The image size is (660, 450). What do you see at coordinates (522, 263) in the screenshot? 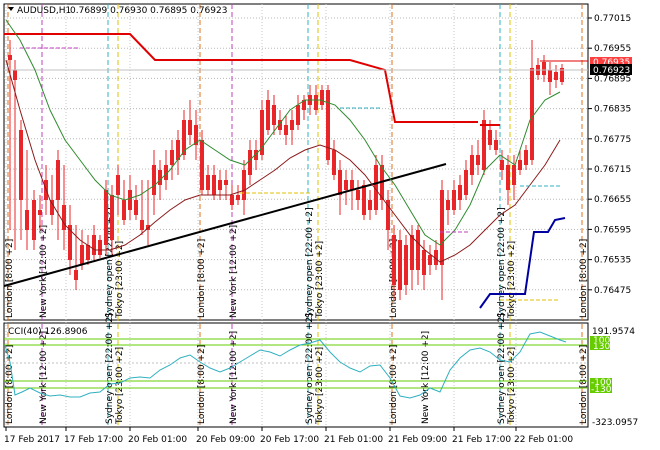
I see `support-line` at bounding box center [522, 263].